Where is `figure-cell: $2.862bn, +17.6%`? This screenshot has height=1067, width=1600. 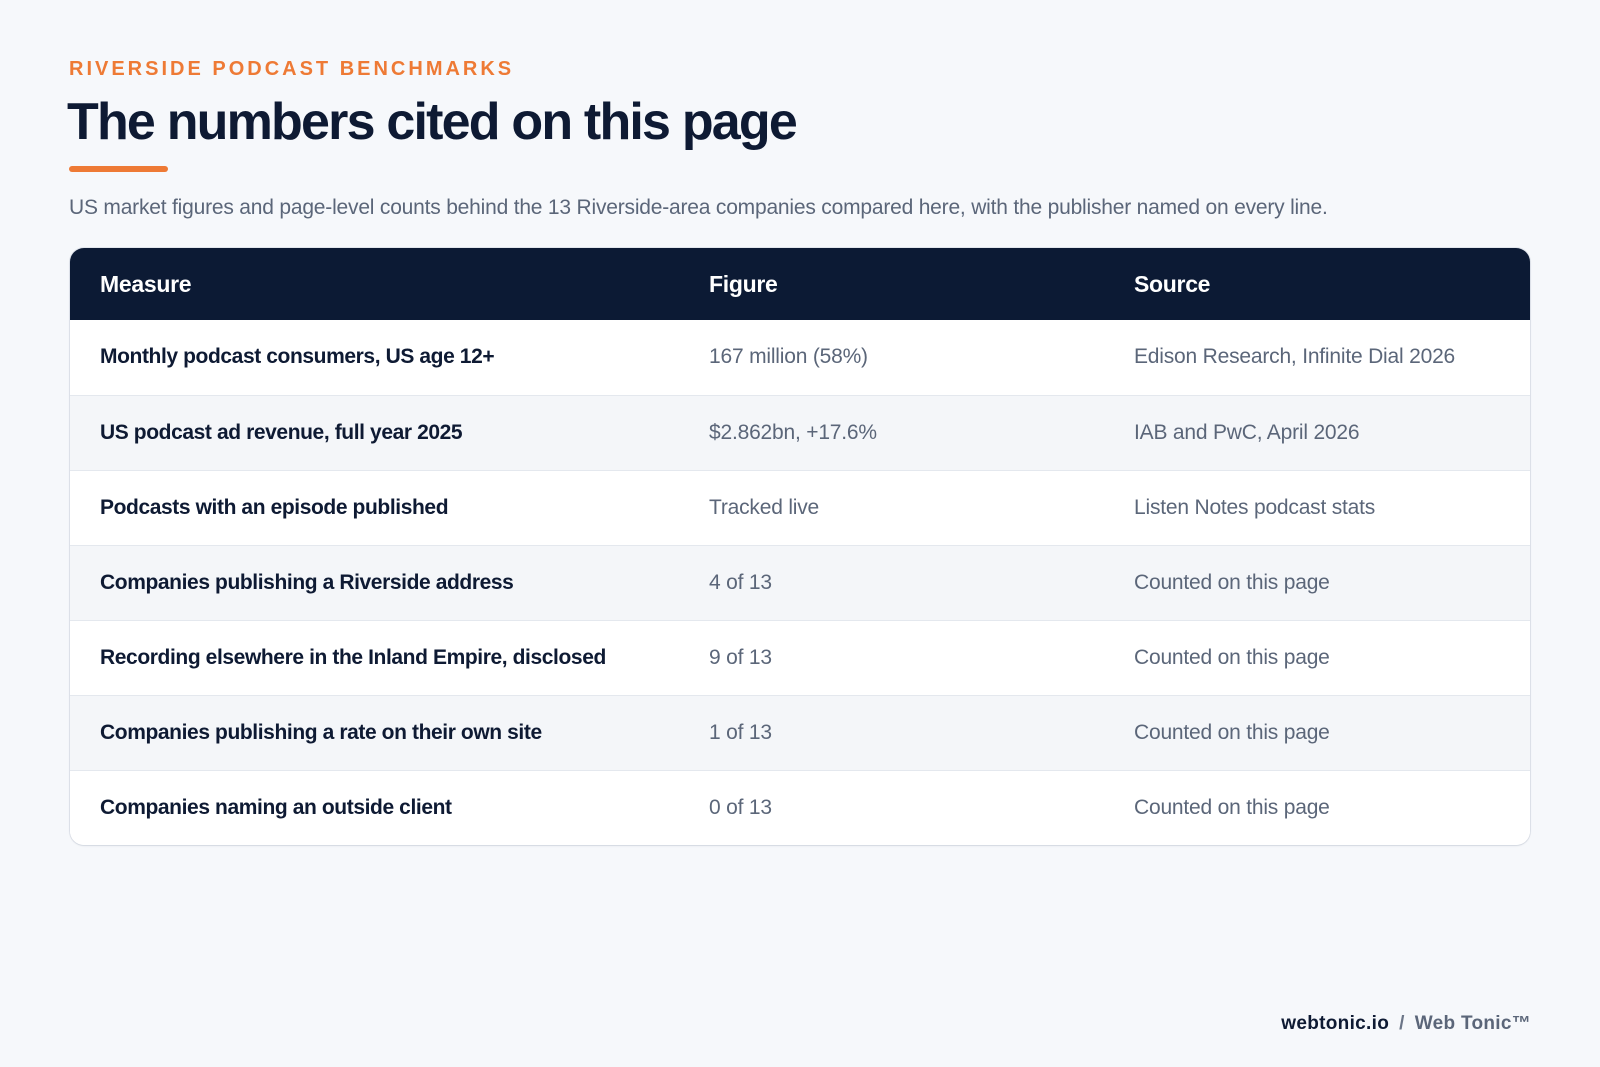
figure-cell: $2.862bn, +17.6% is located at coordinates (891, 432).